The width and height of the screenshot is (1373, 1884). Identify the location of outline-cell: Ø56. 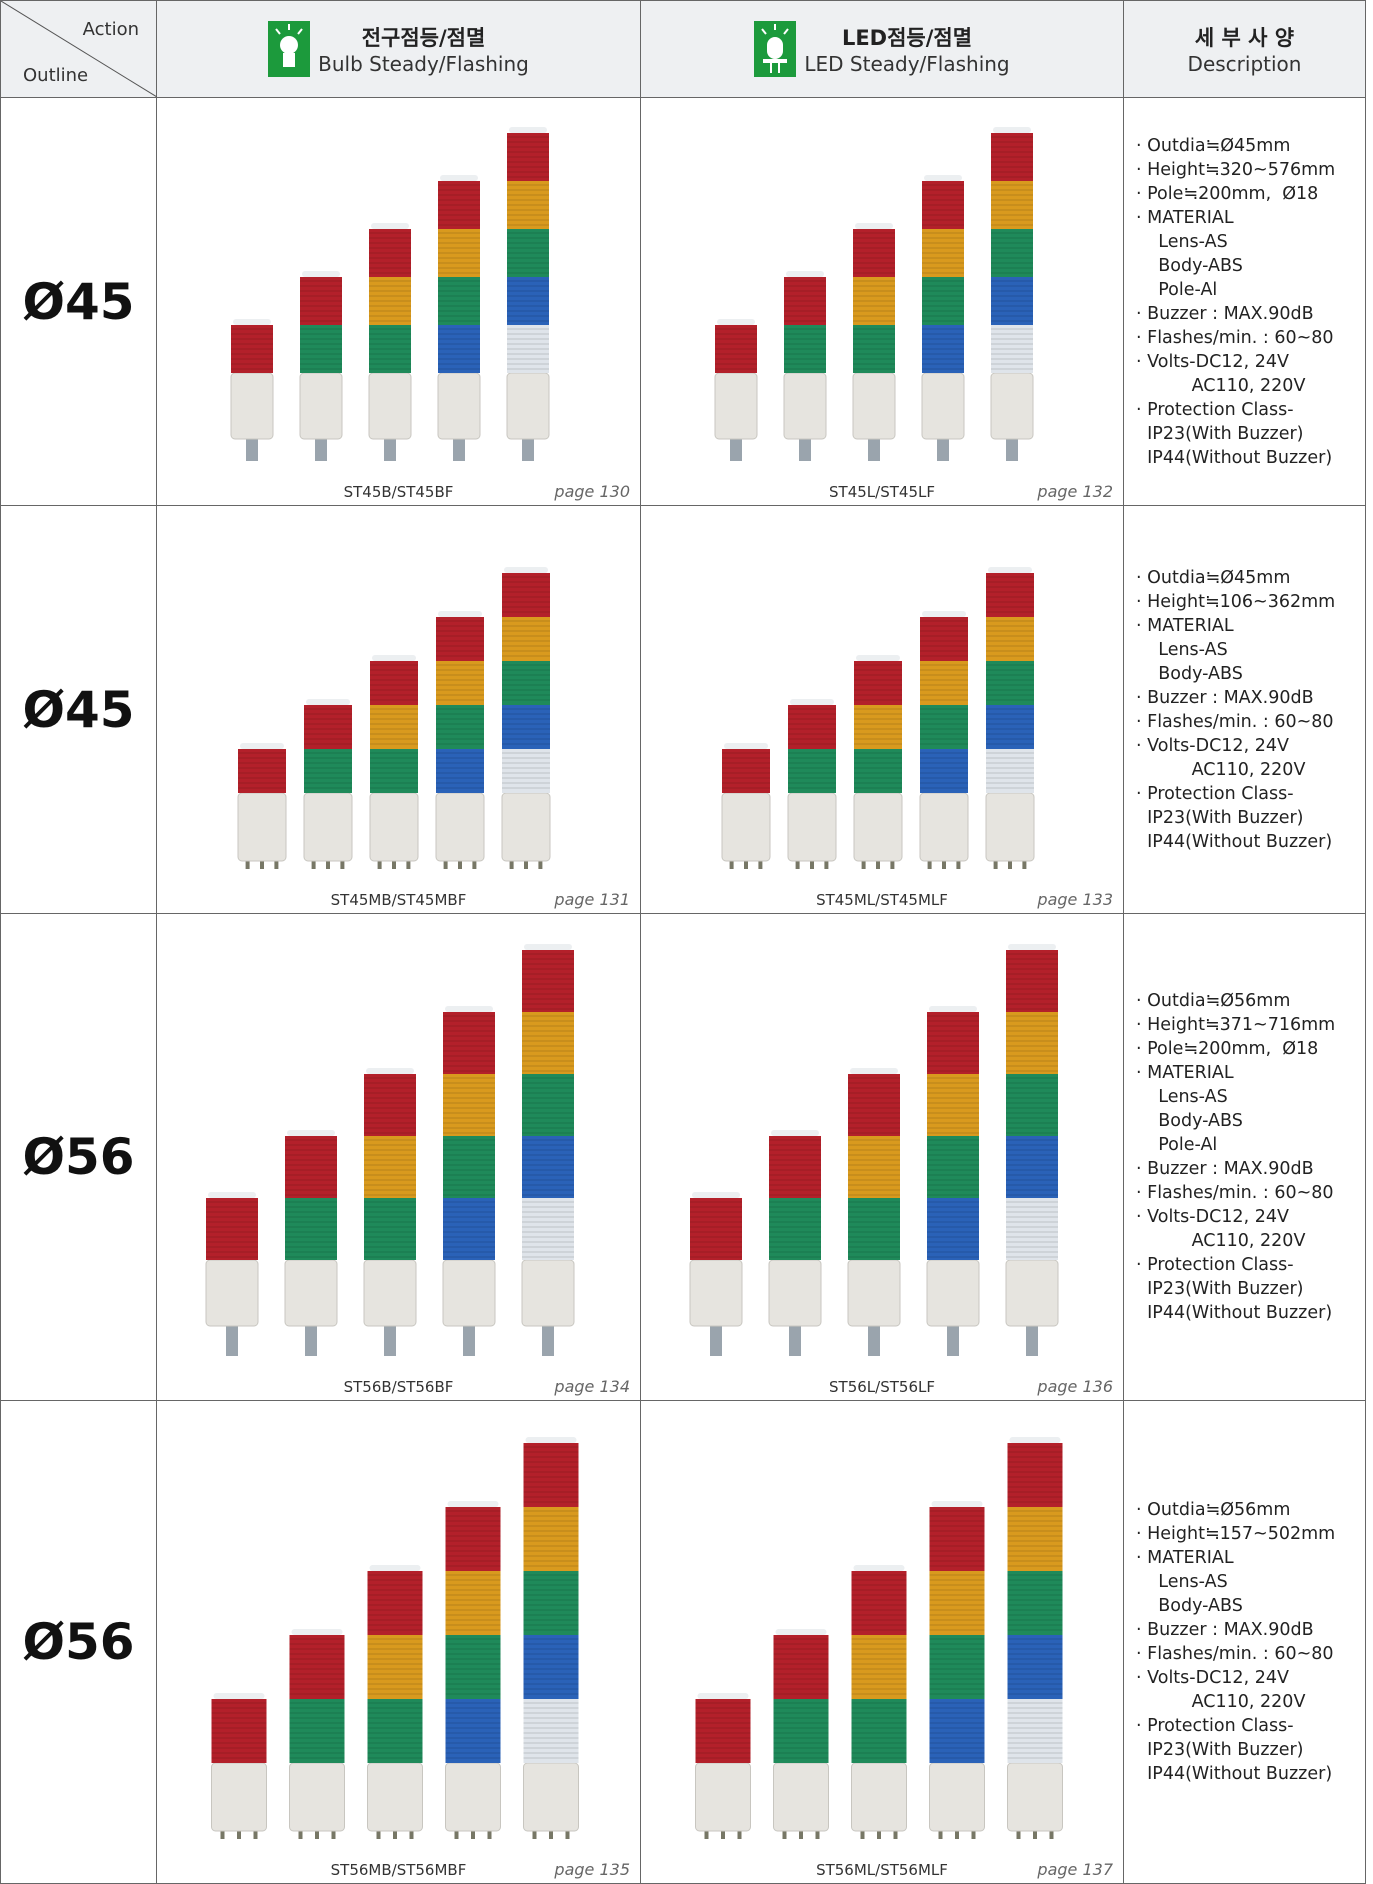
(78, 1642).